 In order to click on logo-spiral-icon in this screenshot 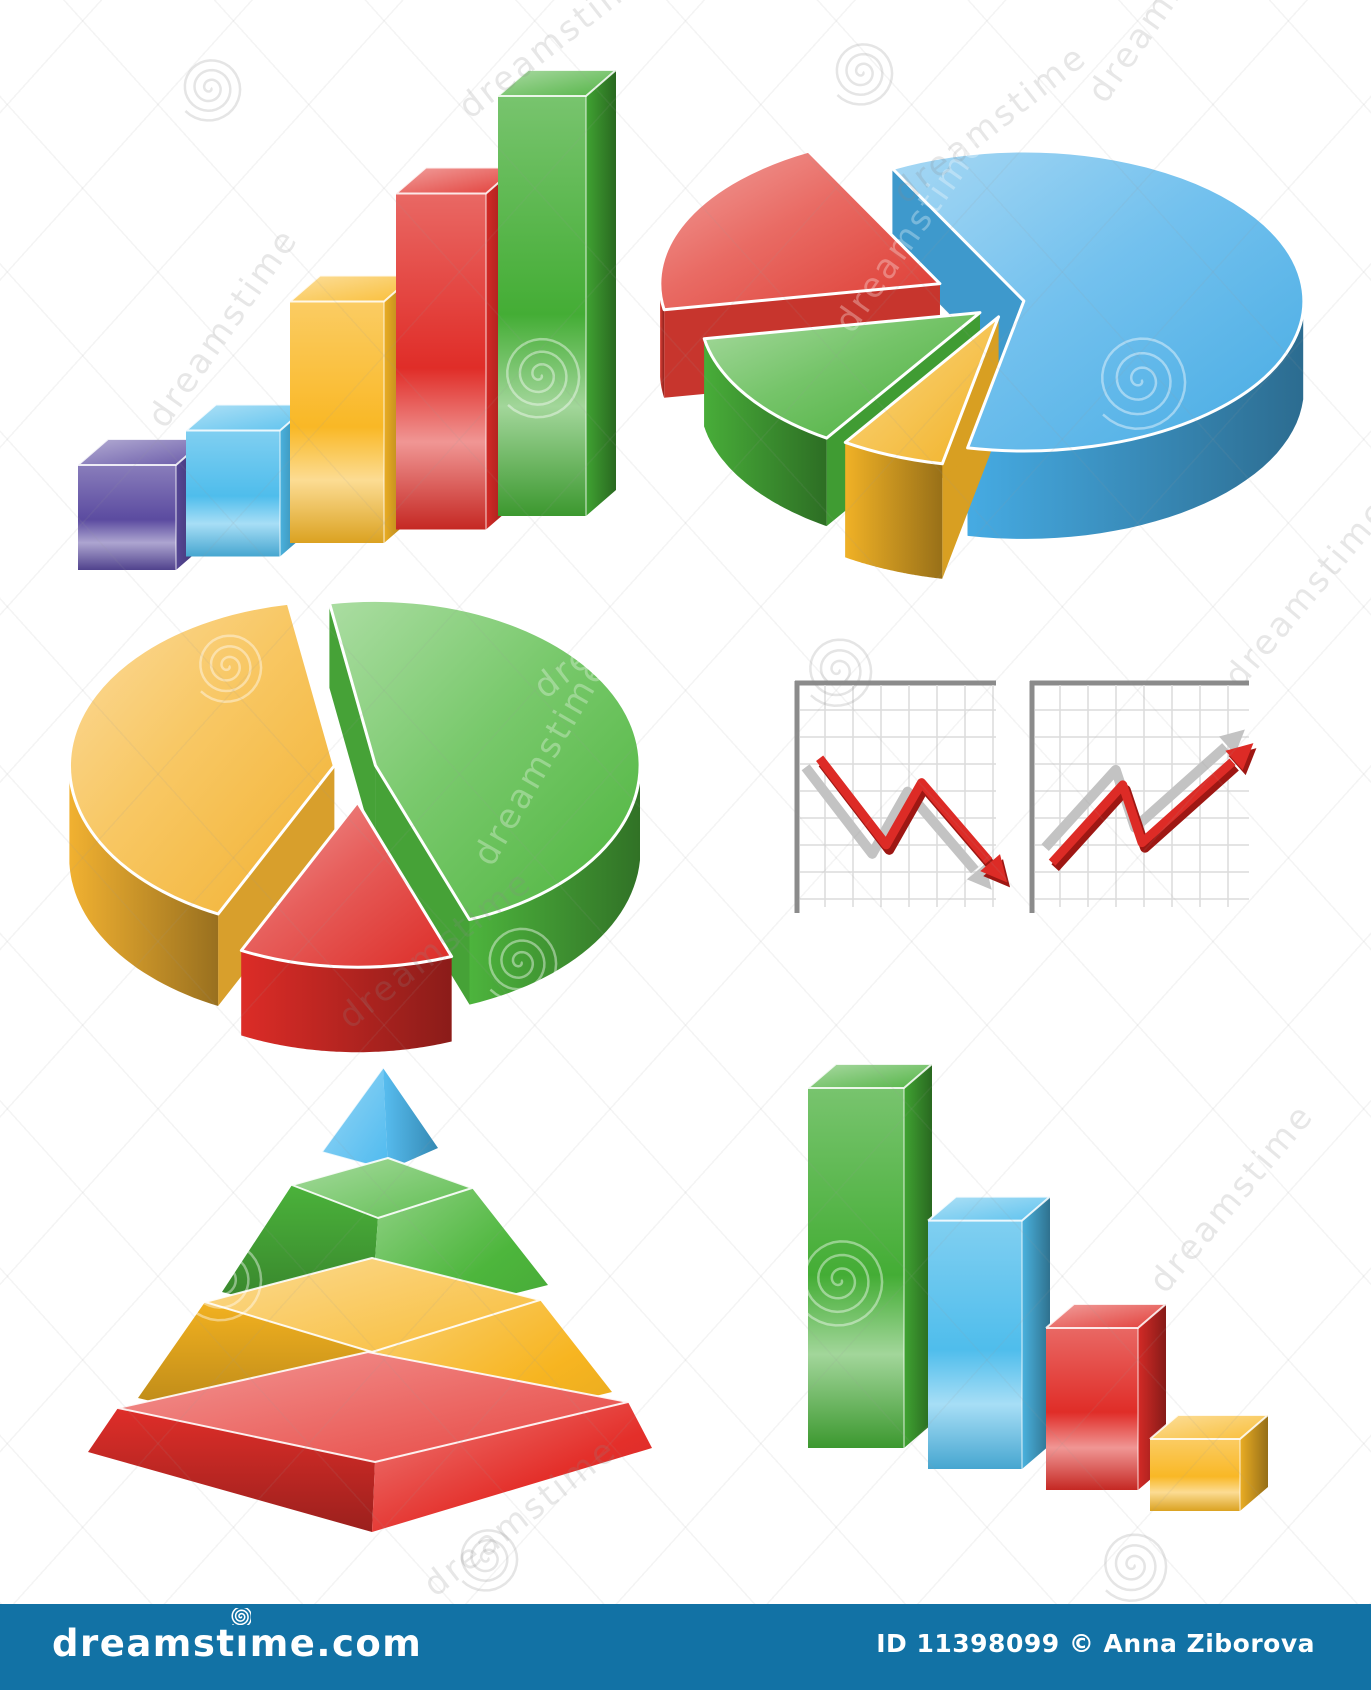, I will do `click(241, 1616)`.